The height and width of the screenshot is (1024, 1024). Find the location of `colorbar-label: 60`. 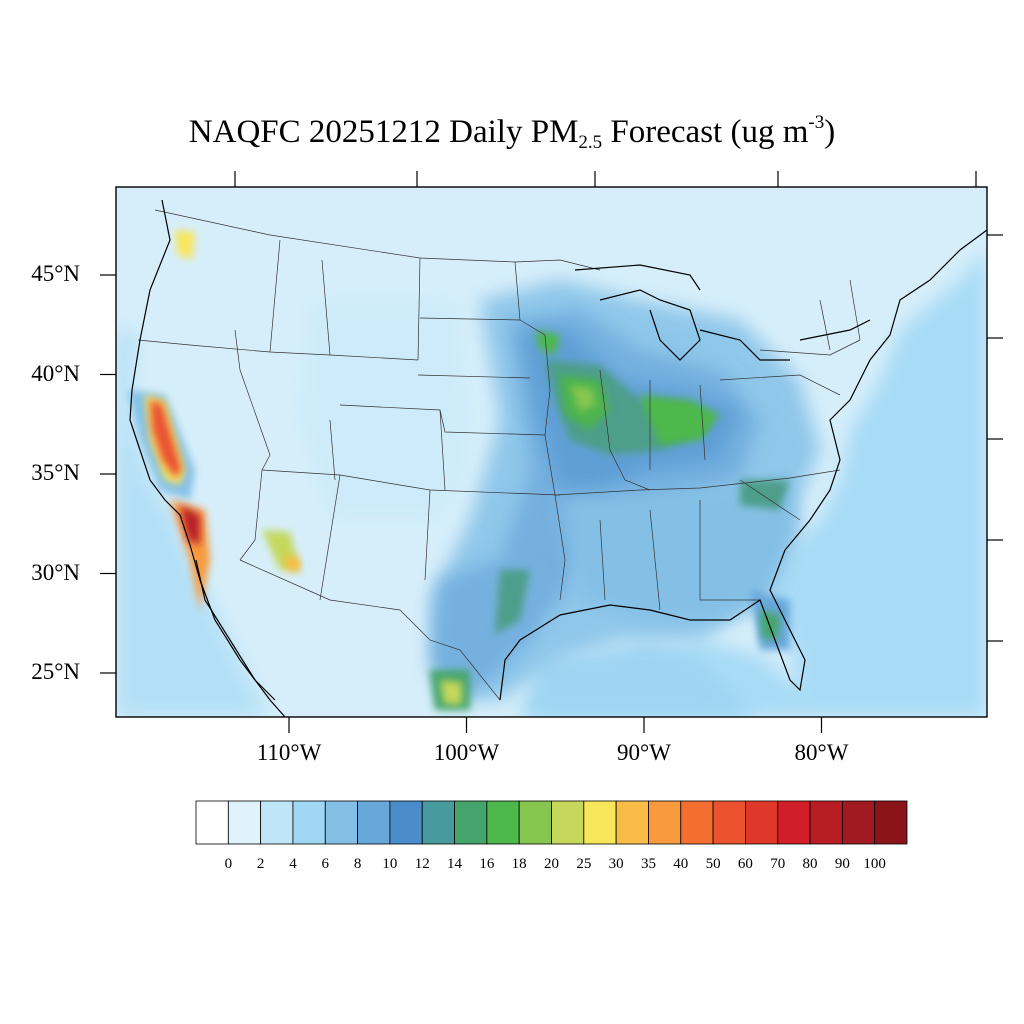

colorbar-label: 60 is located at coordinates (745, 864).